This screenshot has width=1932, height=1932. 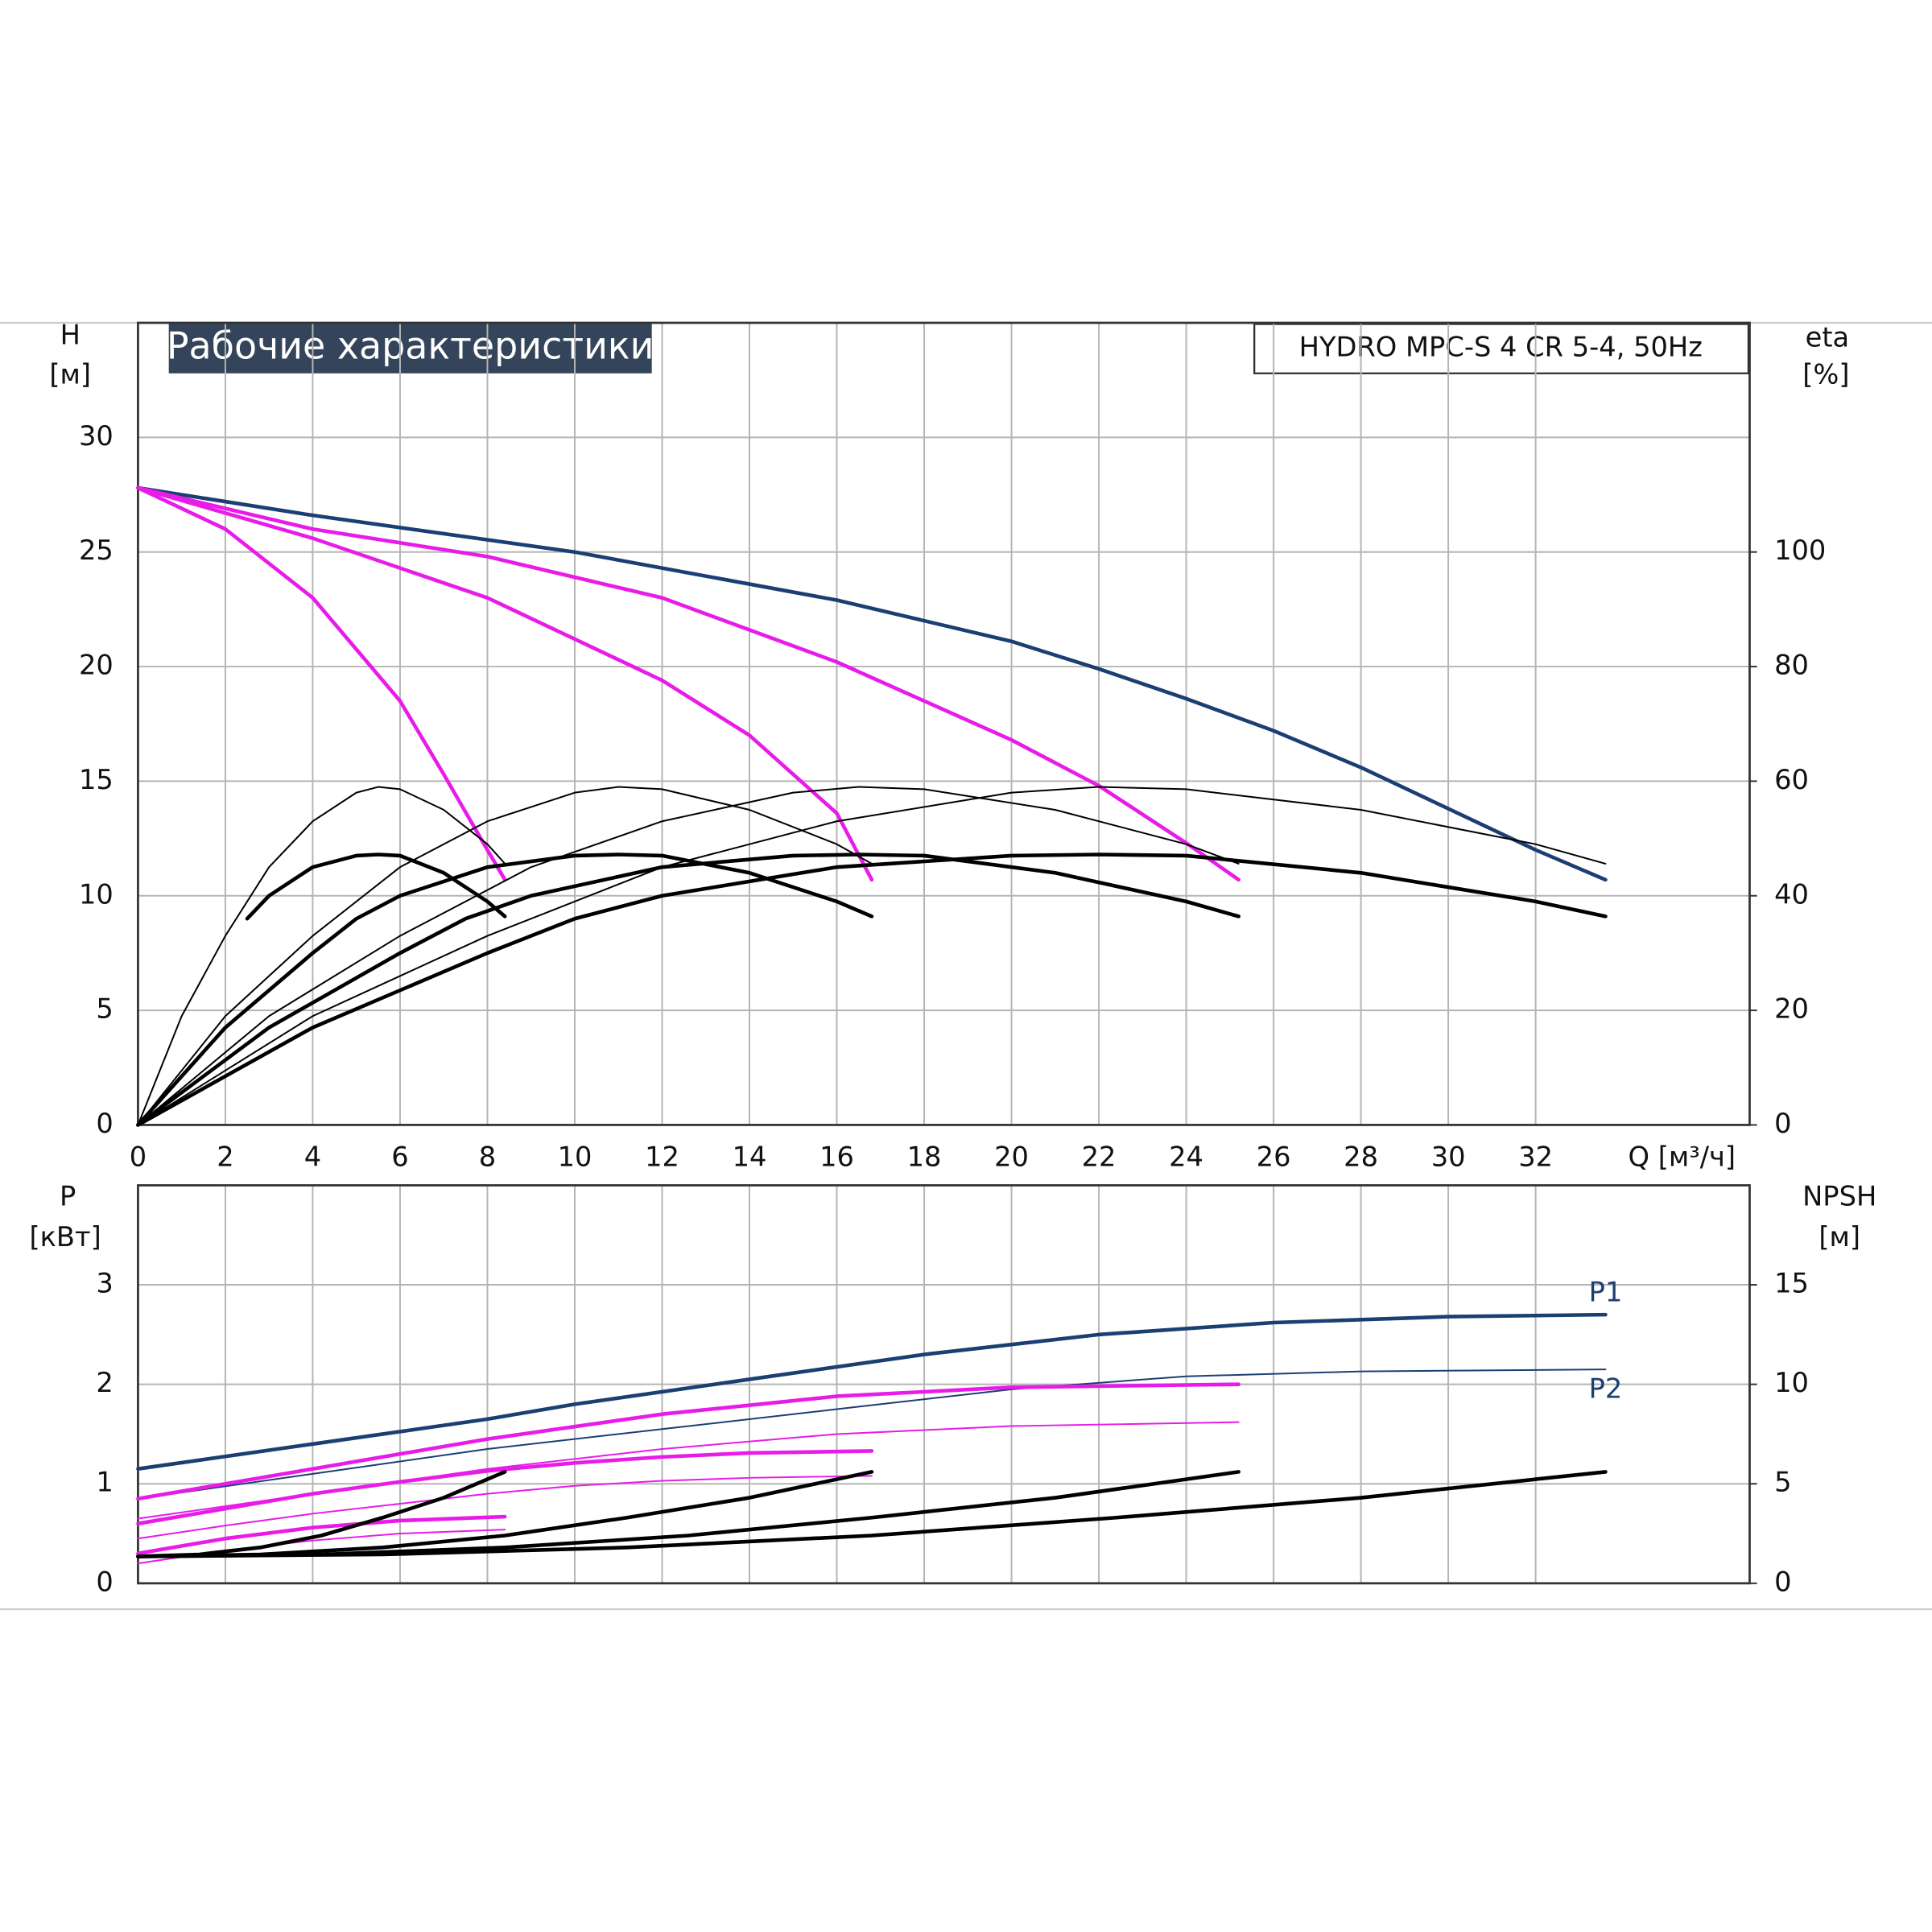 What do you see at coordinates (1099, 1156) in the screenshot?
I see `x-tick-label: 22` at bounding box center [1099, 1156].